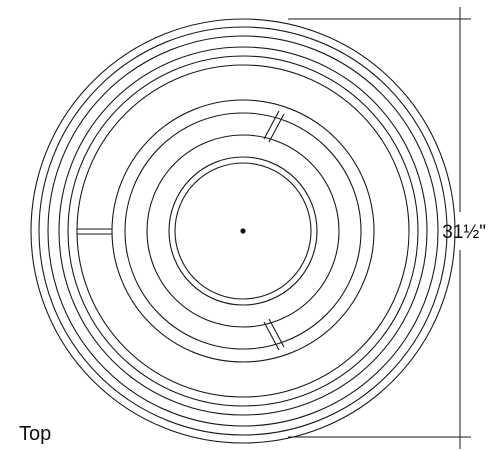 The height and width of the screenshot is (451, 493). What do you see at coordinates (271, 336) in the screenshot?
I see `spoke-lower-right-a` at bounding box center [271, 336].